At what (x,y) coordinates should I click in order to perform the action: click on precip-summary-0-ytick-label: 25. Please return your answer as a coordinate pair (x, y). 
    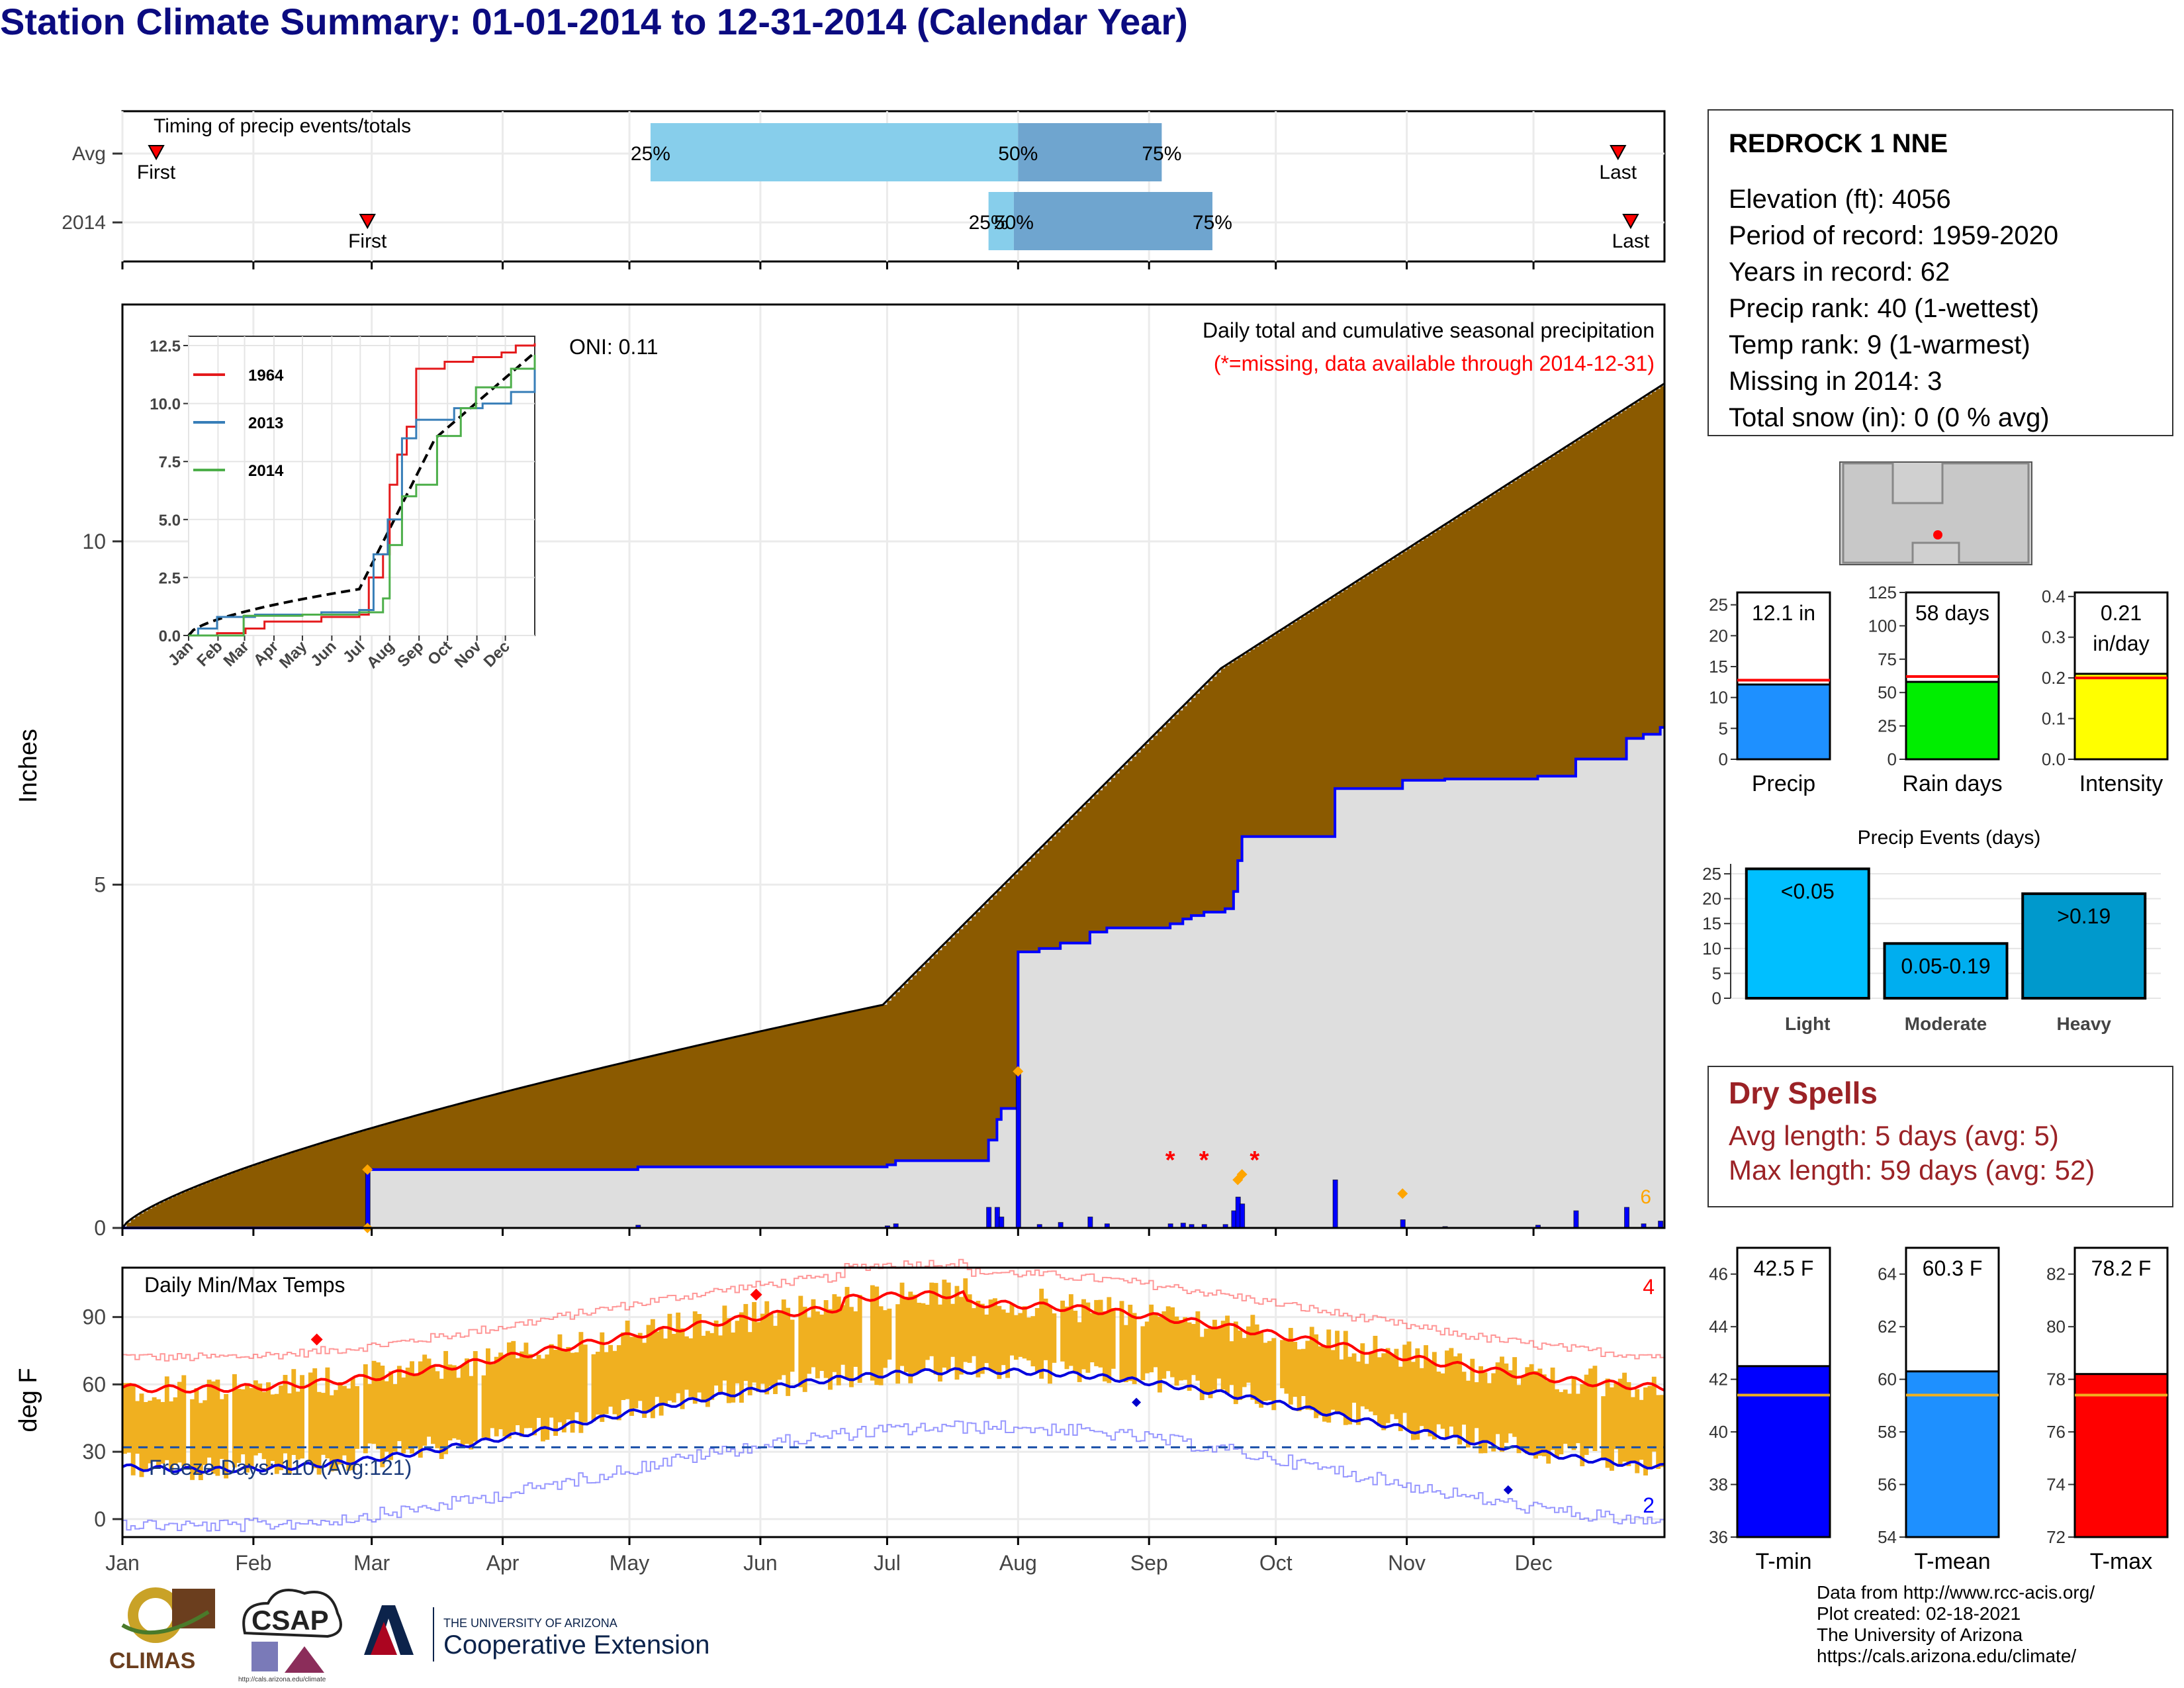
    Looking at the image, I should click on (1718, 605).